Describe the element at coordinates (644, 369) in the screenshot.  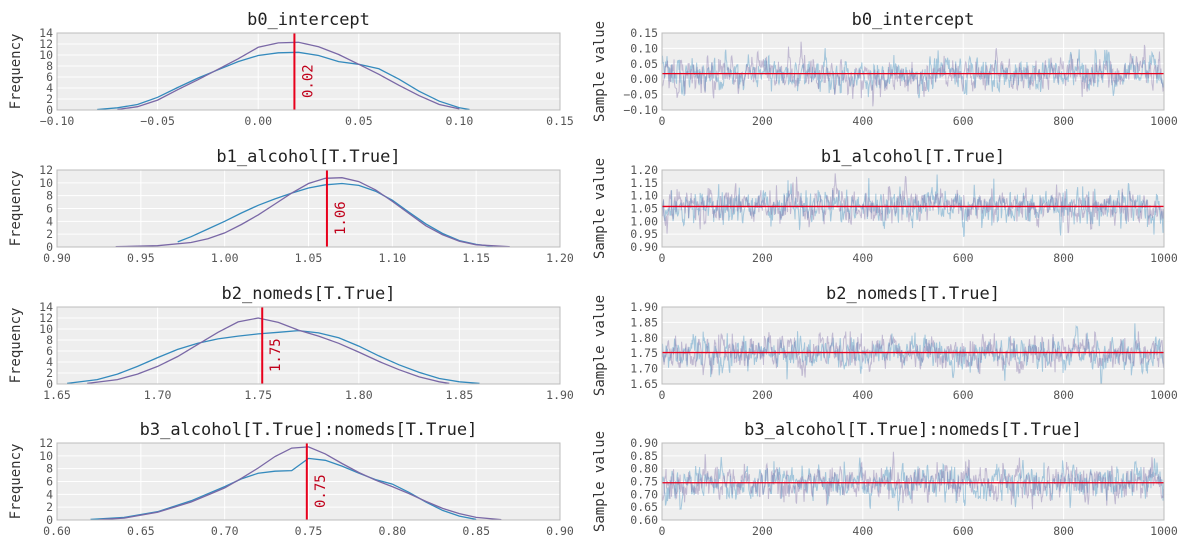
I see `y-tick-label: 1.70` at that location.